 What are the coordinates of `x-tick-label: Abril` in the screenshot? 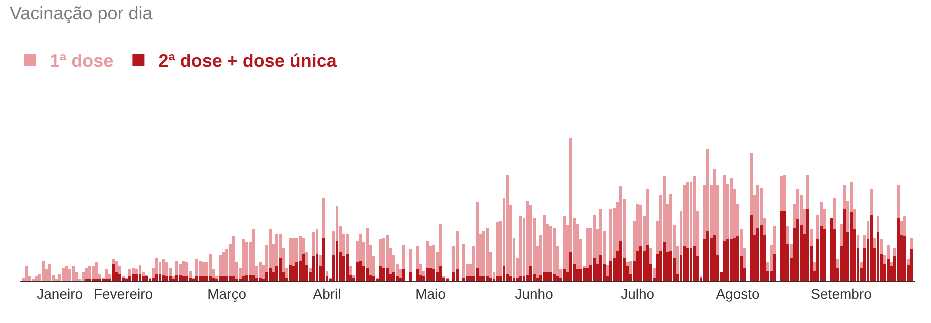 It's located at (327, 294).